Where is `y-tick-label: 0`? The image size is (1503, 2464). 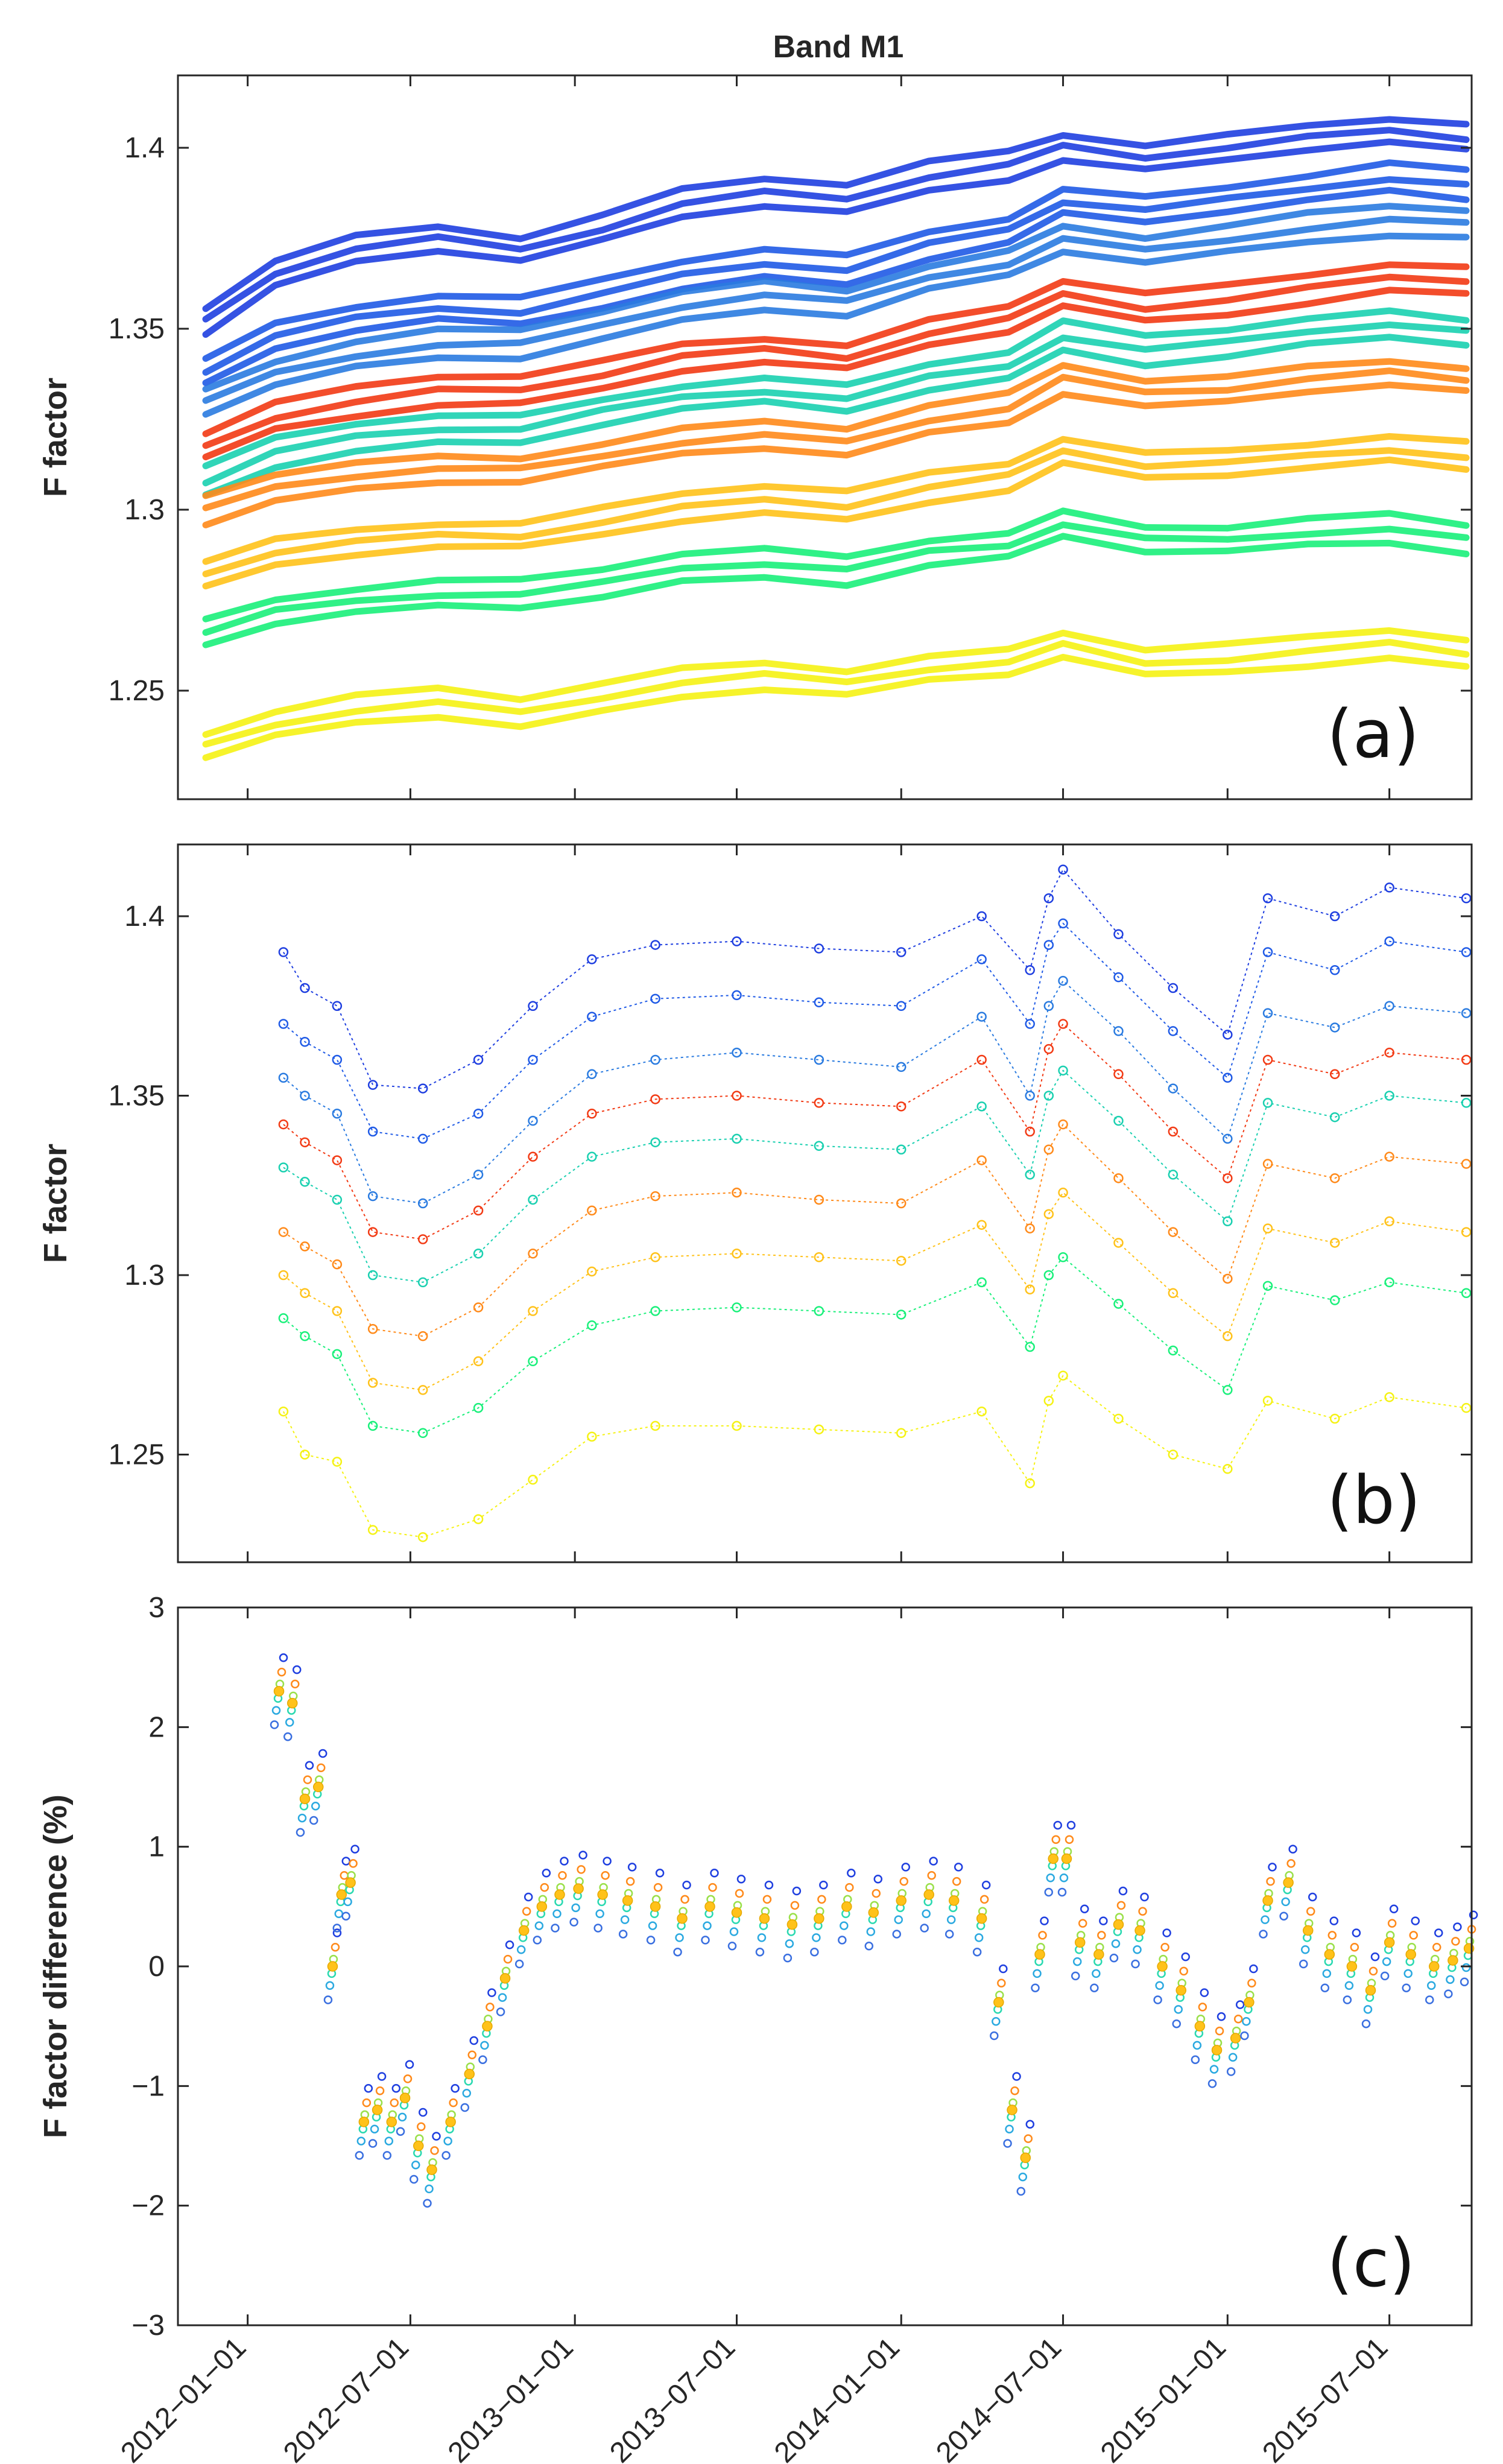 y-tick-label: 0 is located at coordinates (157, 1967).